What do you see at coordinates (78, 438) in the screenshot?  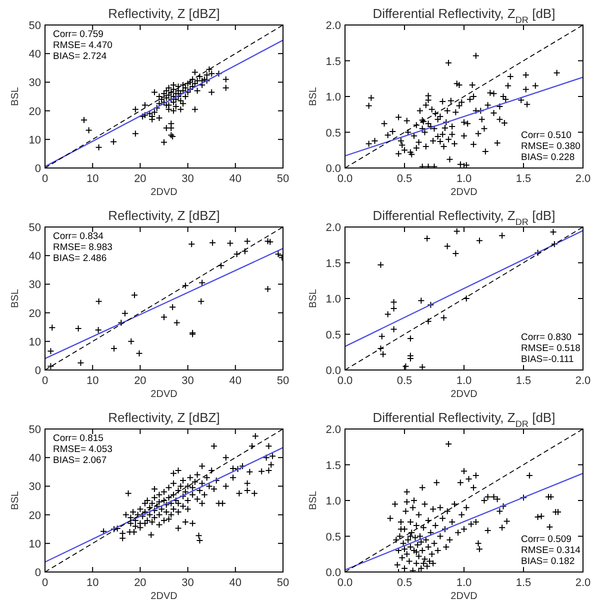 I see `annotation: Corr= 0.815` at bounding box center [78, 438].